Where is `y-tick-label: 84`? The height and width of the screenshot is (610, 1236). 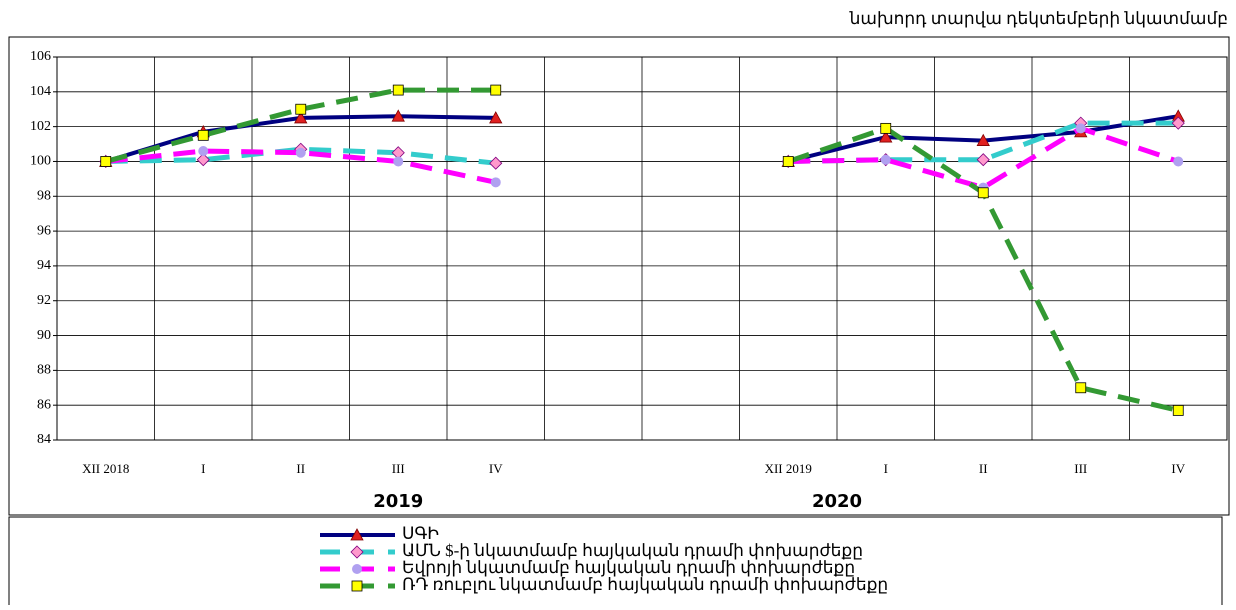 y-tick-label: 84 is located at coordinates (44, 439).